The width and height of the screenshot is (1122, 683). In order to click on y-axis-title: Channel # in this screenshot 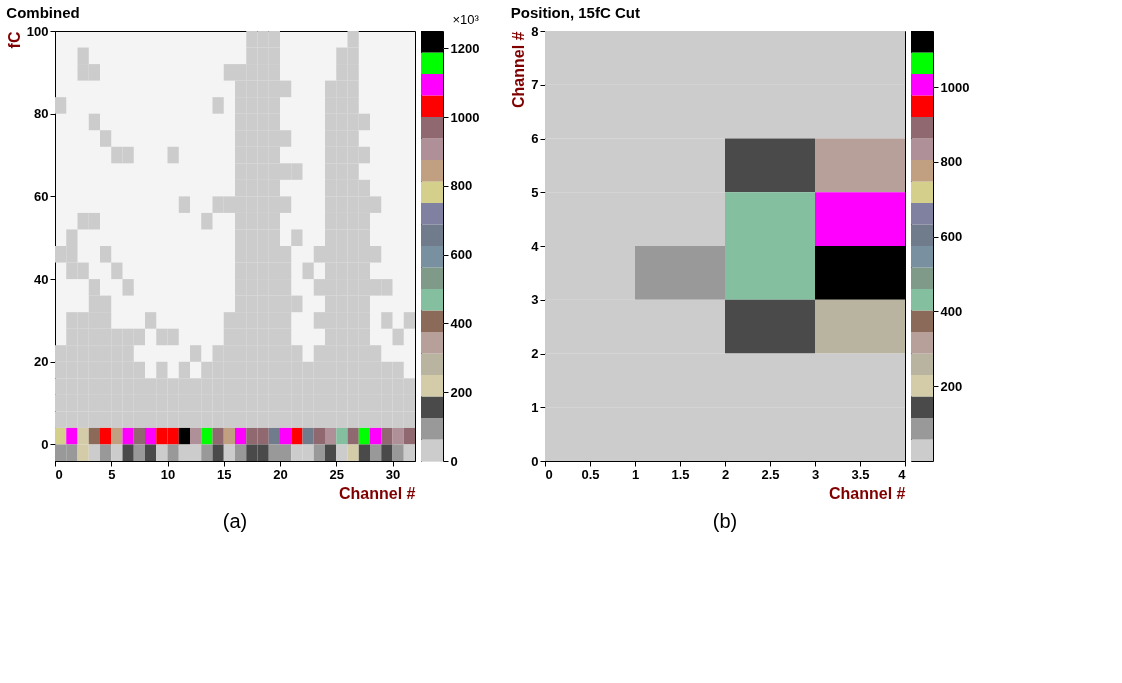, I will do `click(519, 69)`.